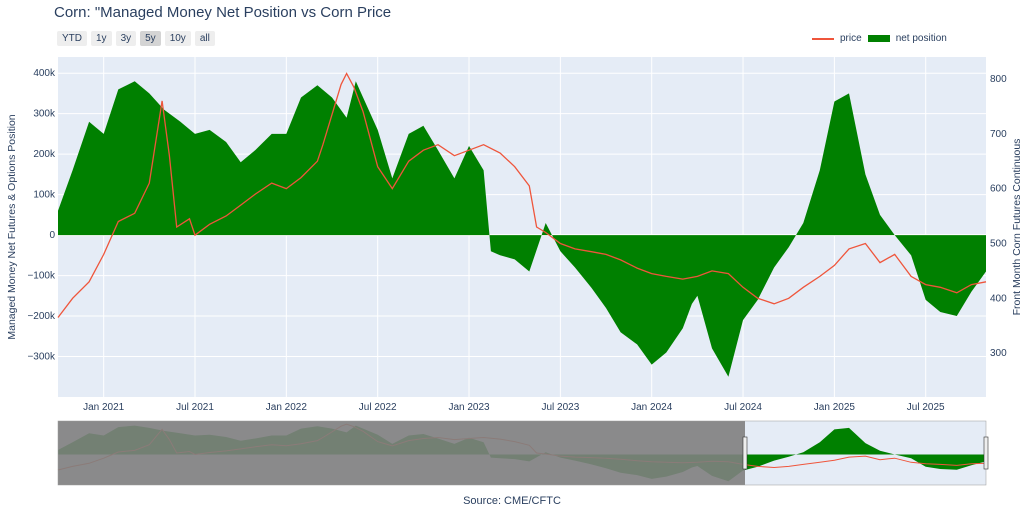 The image size is (1024, 511). What do you see at coordinates (101, 38) in the screenshot?
I see `range-button-1y: 1y` at bounding box center [101, 38].